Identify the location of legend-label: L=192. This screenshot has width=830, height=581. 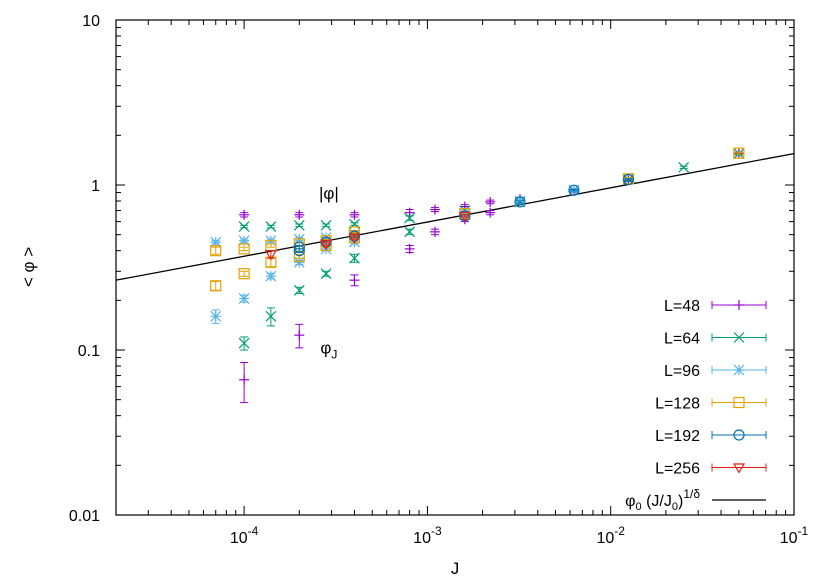
(677, 436).